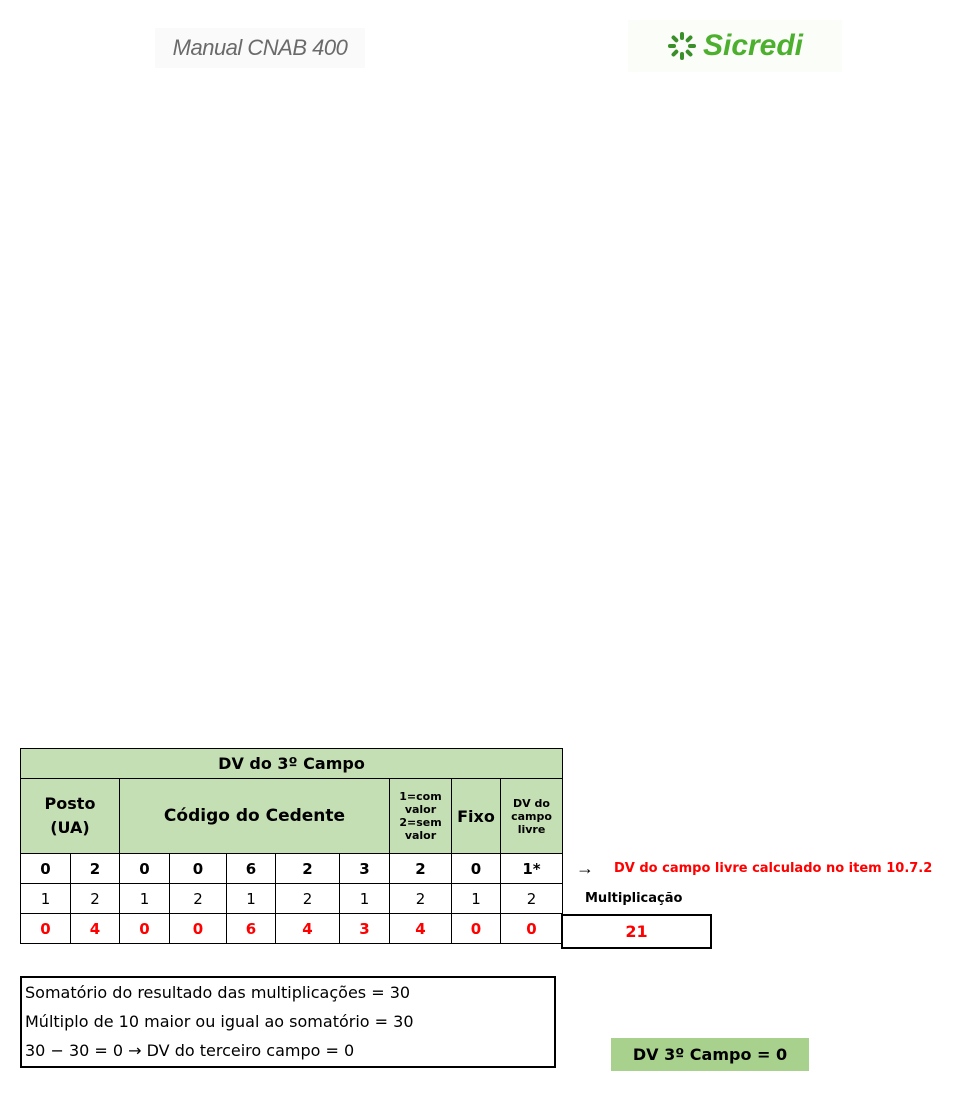  Describe the element at coordinates (190, 1050) in the screenshot. I see `summary-line: 30 − 30 = 0 → DV do terceiro campo = 0` at that location.